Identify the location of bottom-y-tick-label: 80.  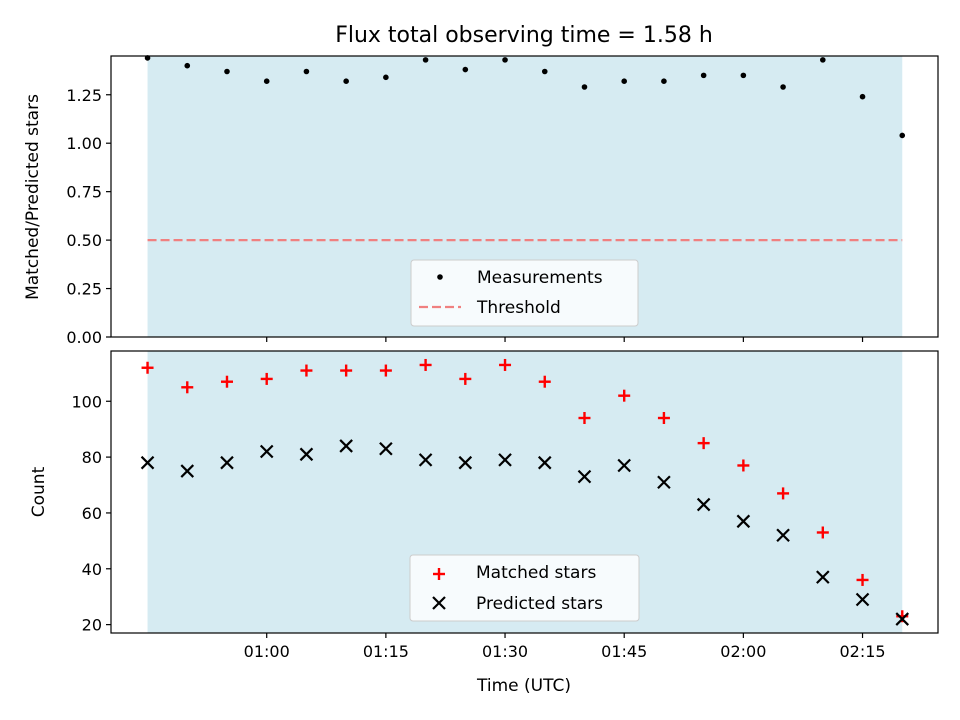
(92, 457).